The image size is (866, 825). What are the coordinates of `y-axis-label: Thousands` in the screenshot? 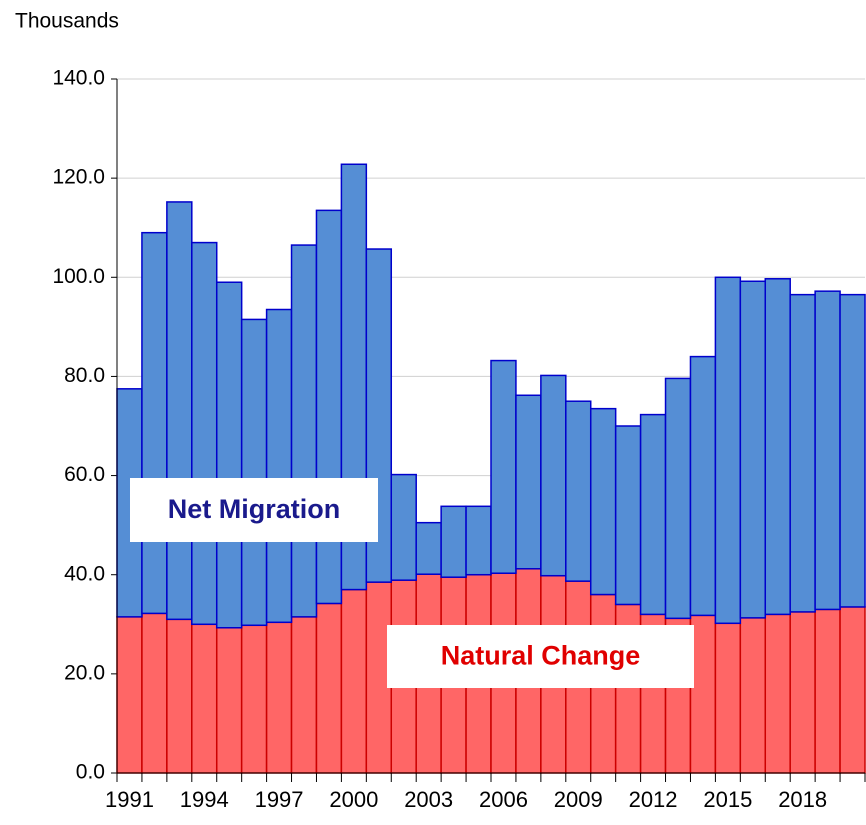 It's located at (67, 21).